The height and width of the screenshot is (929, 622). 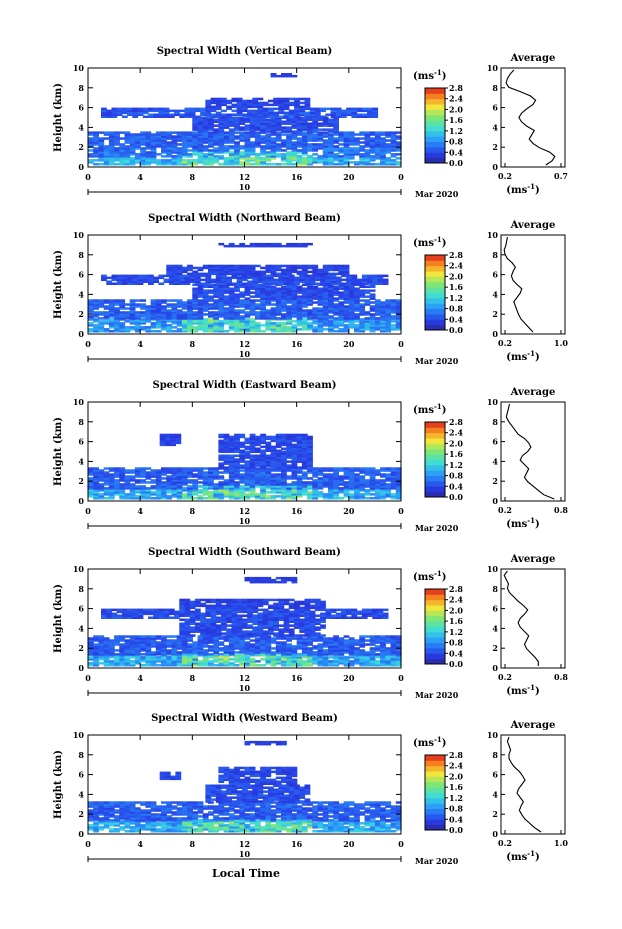 What do you see at coordinates (435, 139) in the screenshot?
I see `colorbar-segment` at bounding box center [435, 139].